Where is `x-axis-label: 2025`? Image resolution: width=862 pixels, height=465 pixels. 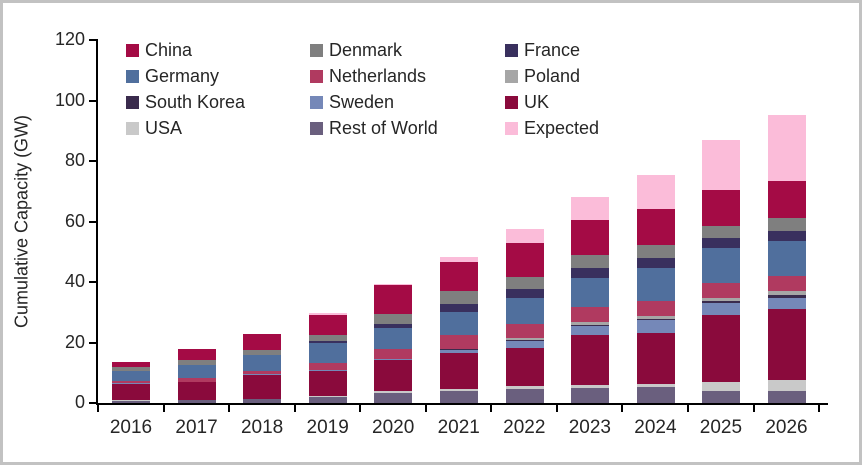
x-axis-label: 2025 is located at coordinates (721, 427).